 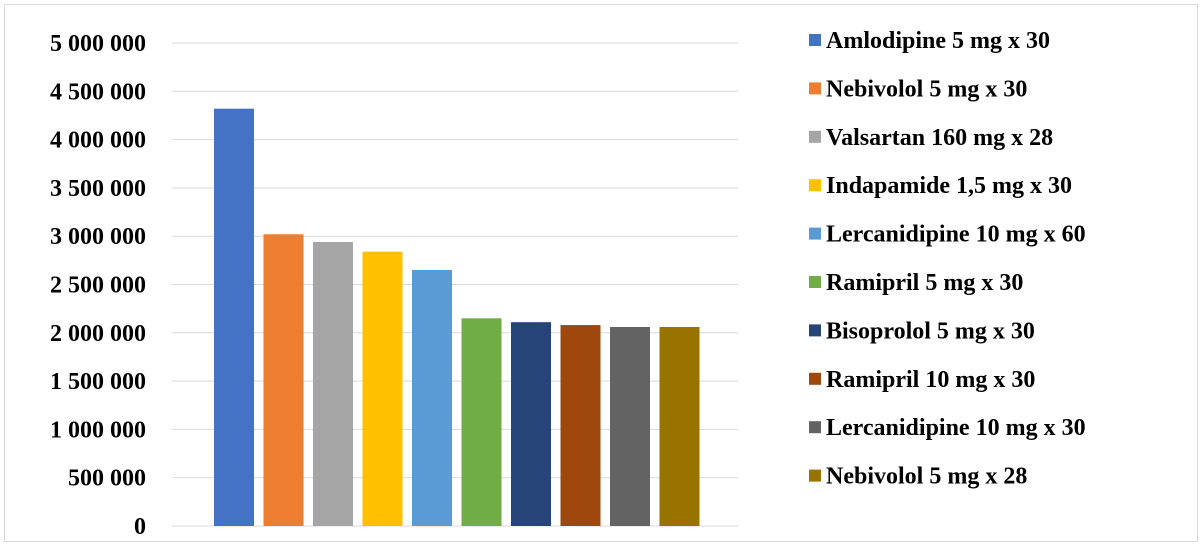 What do you see at coordinates (924, 283) in the screenshot?
I see `legend-label: Ramipril 5 mg x 30` at bounding box center [924, 283].